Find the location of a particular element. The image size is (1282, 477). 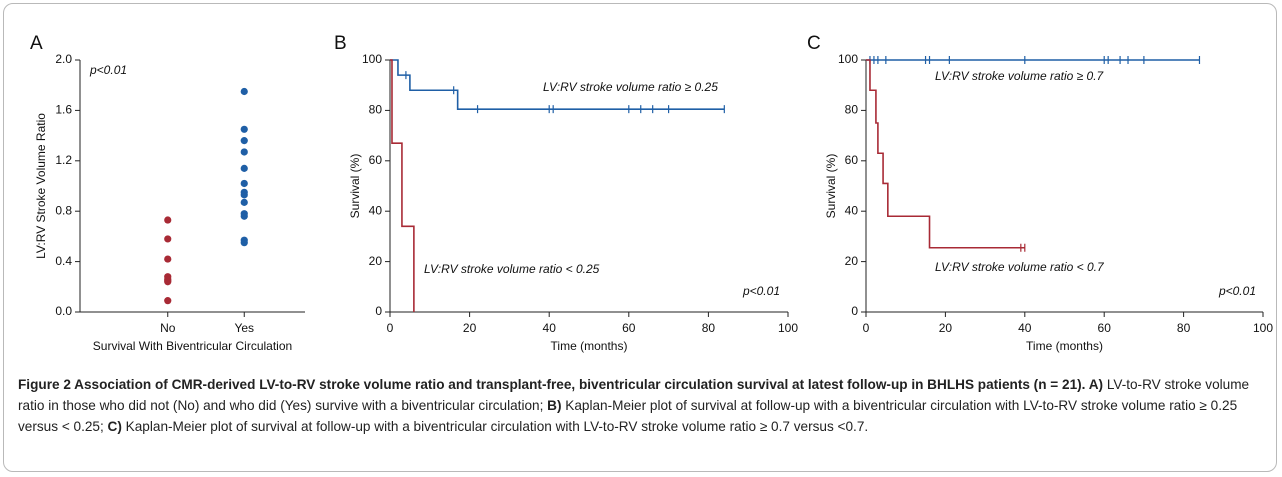

x-tick-label: No is located at coordinates (168, 328).